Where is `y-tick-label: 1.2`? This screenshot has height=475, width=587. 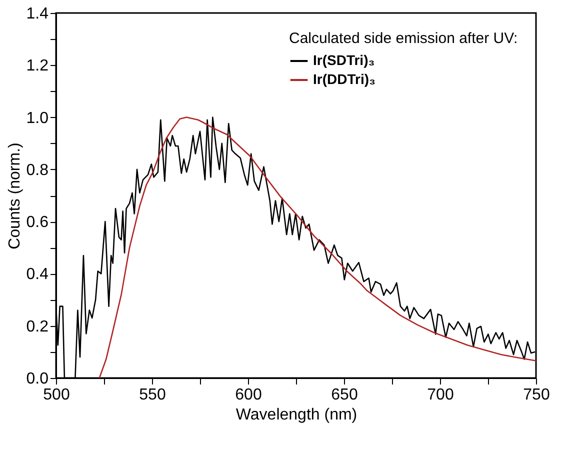
y-tick-label: 1.2 is located at coordinates (37, 66).